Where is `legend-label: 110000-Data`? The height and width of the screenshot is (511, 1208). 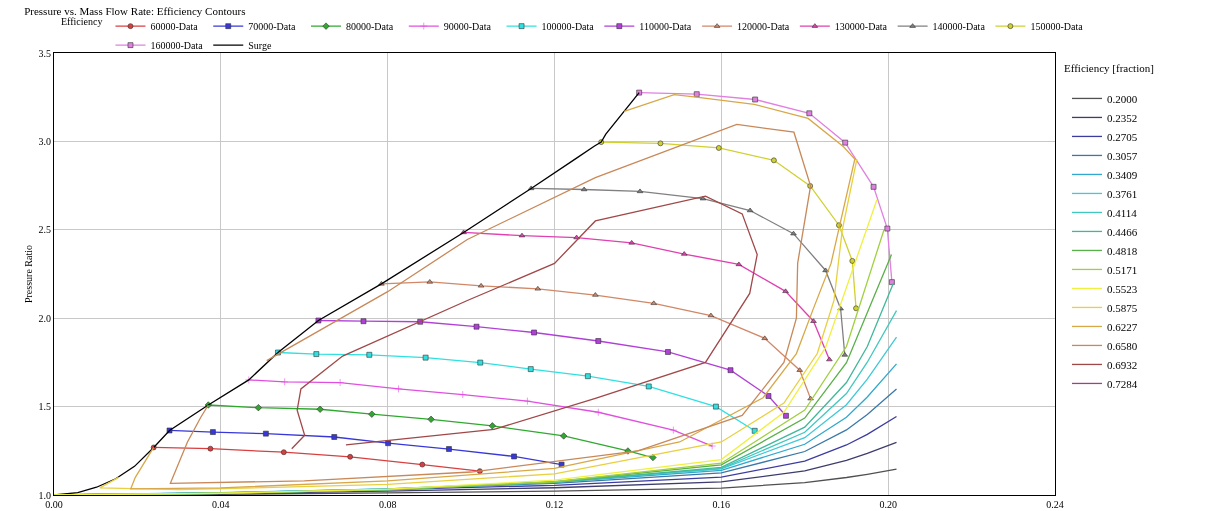 legend-label: 110000-Data is located at coordinates (665, 27).